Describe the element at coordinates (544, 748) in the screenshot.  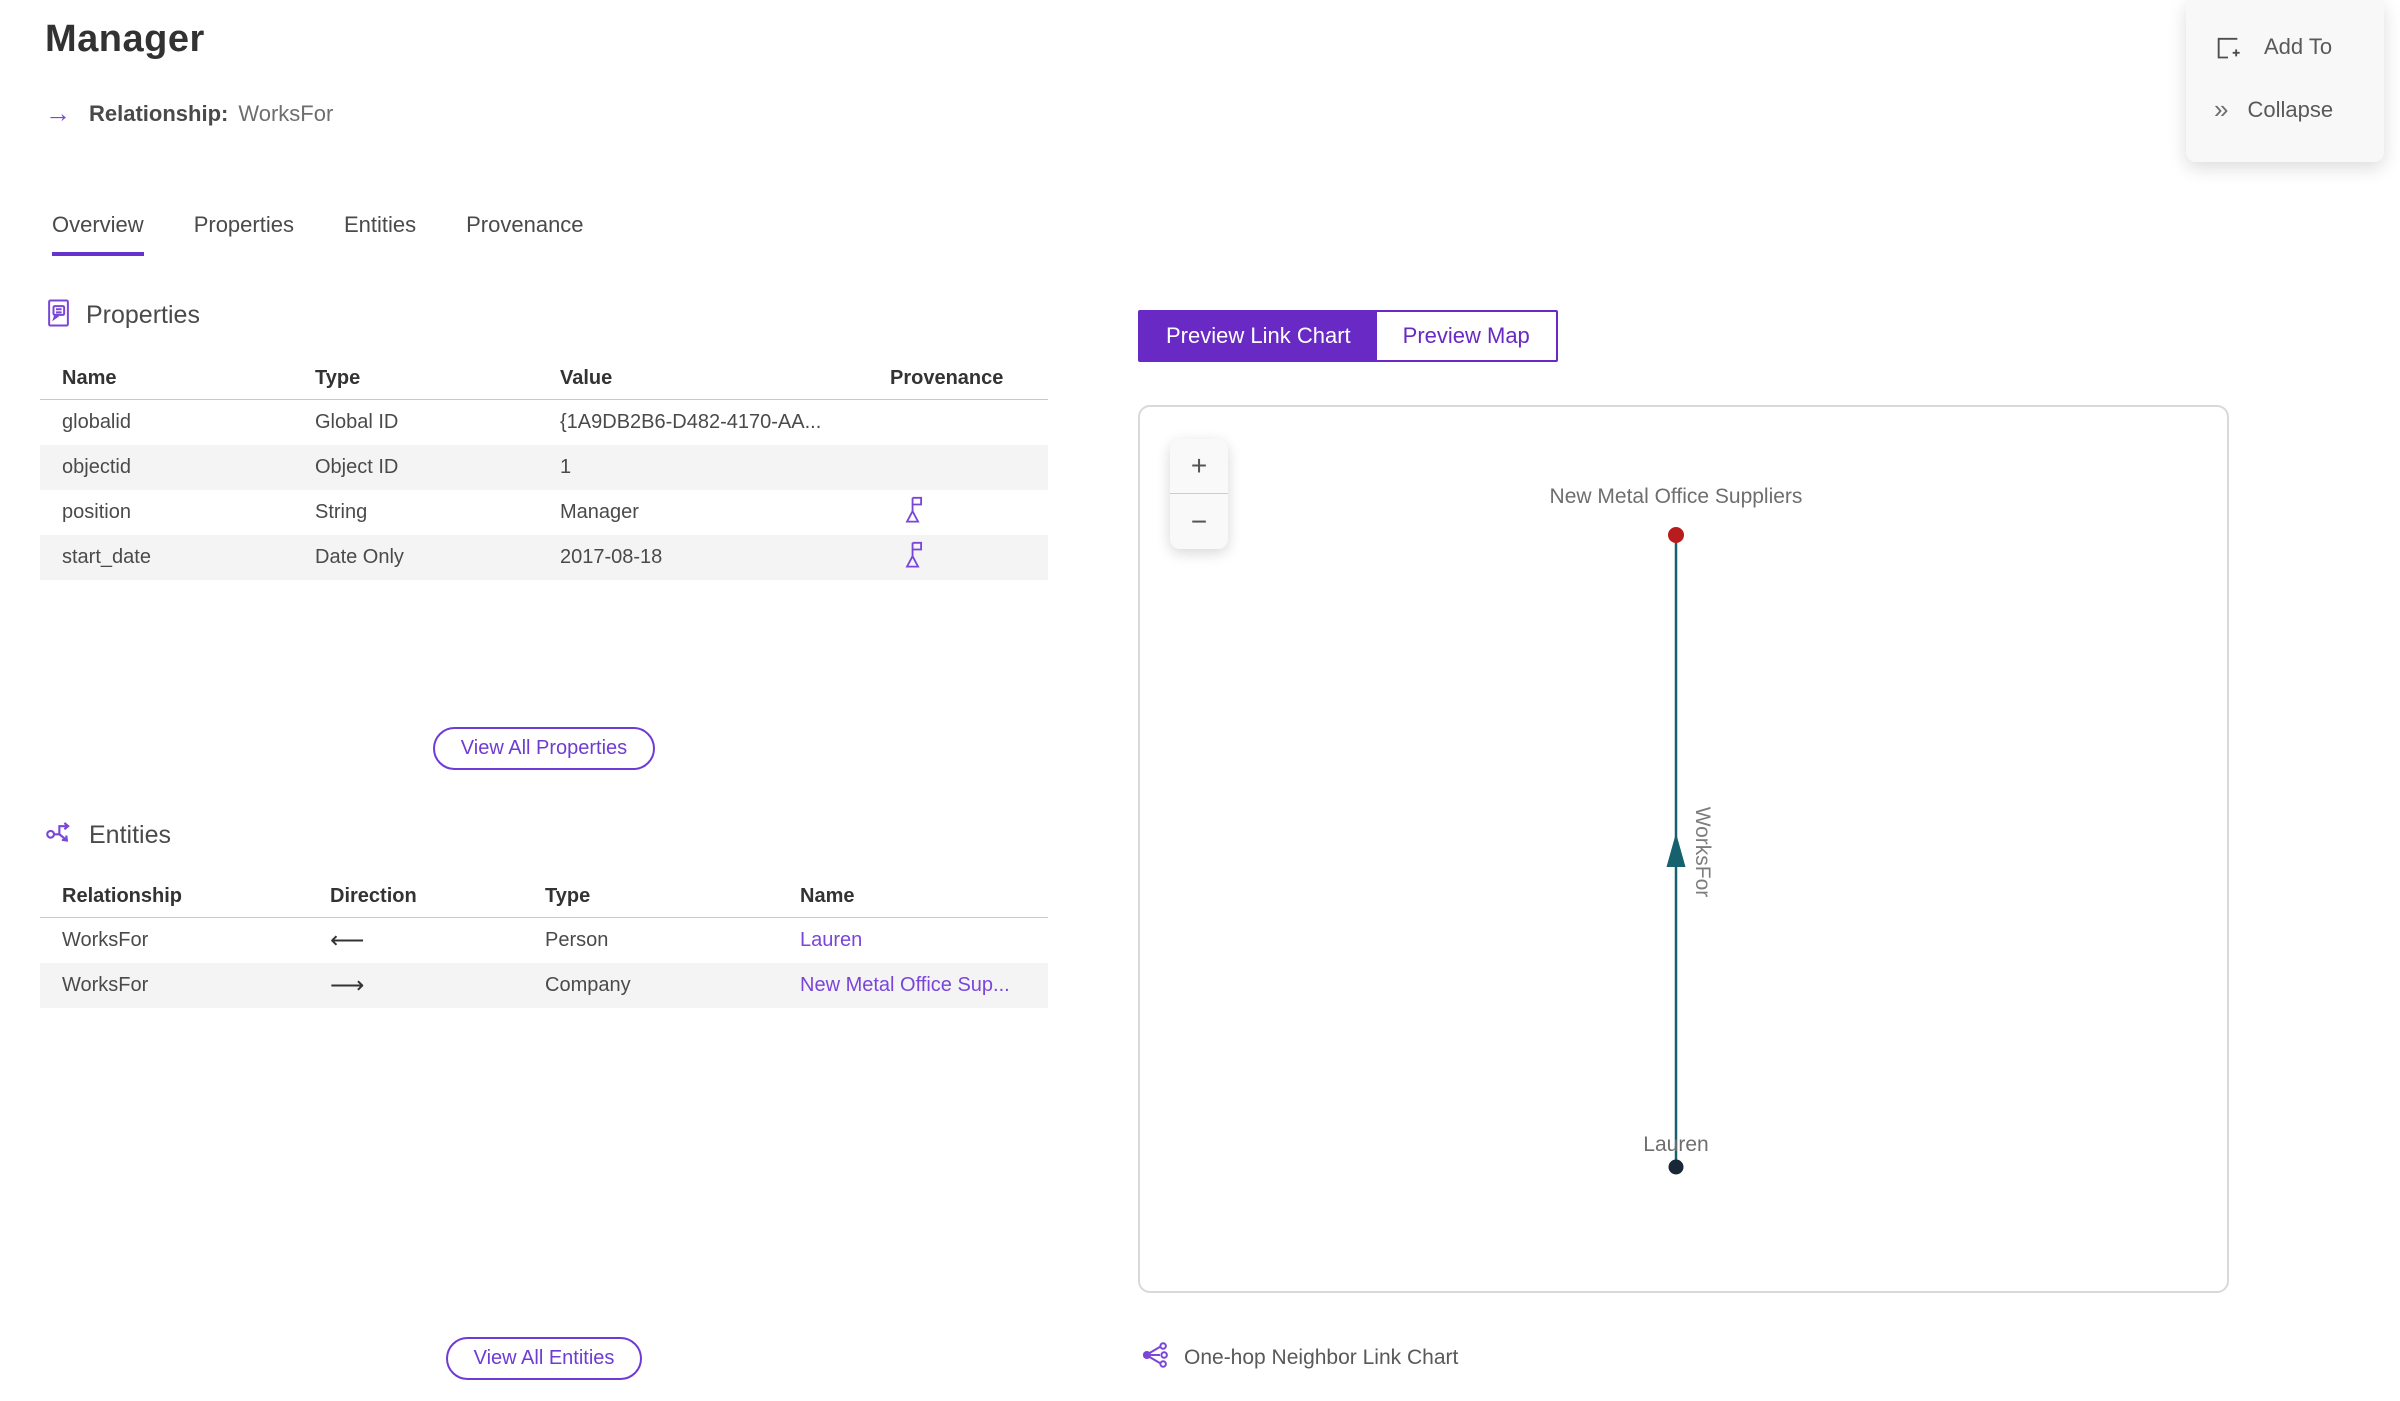
I see `view-all-properties-button: View All Properties` at that location.